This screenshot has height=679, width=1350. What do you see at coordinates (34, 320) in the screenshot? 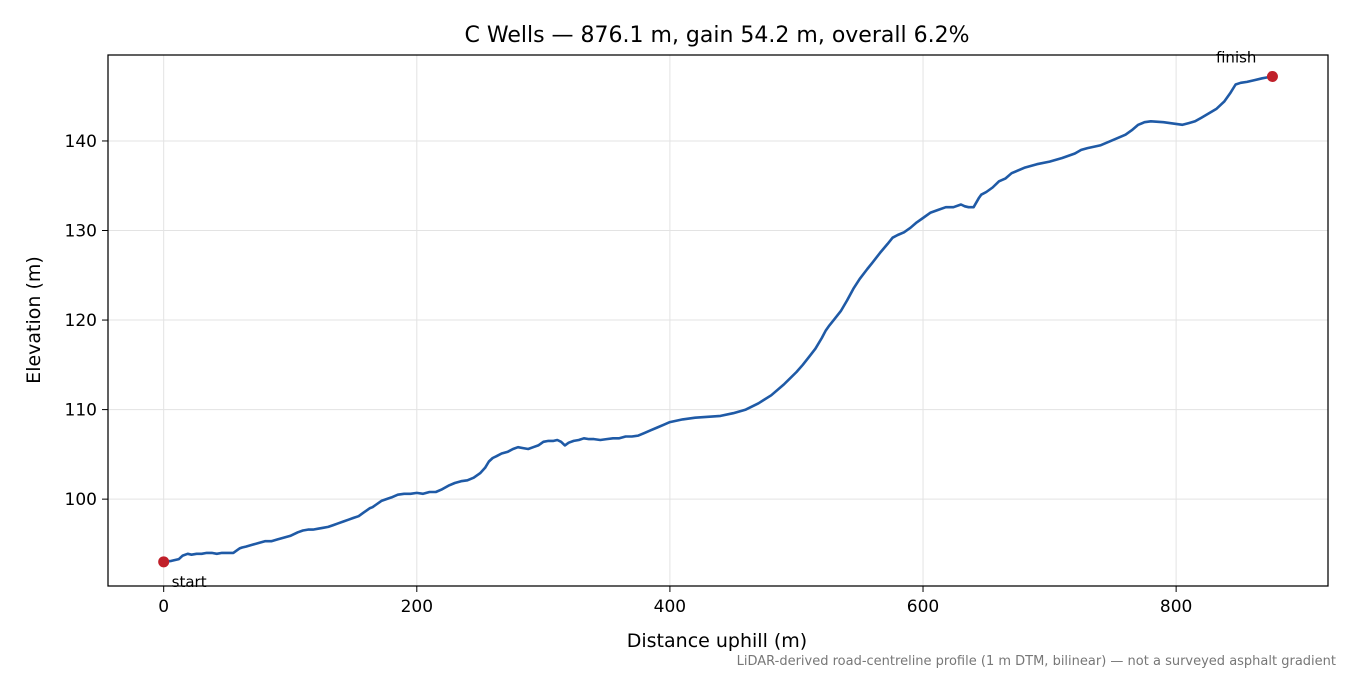
I see `y-axis-label: Elevation (m)` at bounding box center [34, 320].